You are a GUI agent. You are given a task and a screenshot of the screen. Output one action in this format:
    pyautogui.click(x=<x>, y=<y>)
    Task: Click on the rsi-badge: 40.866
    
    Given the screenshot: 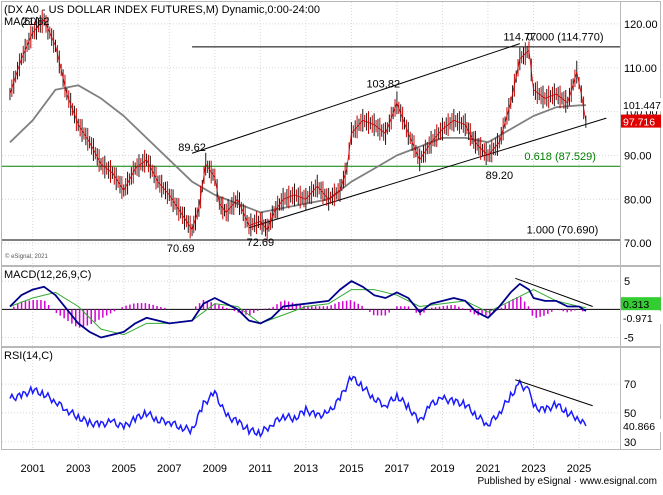 What is the action you would take?
    pyautogui.click(x=639, y=427)
    